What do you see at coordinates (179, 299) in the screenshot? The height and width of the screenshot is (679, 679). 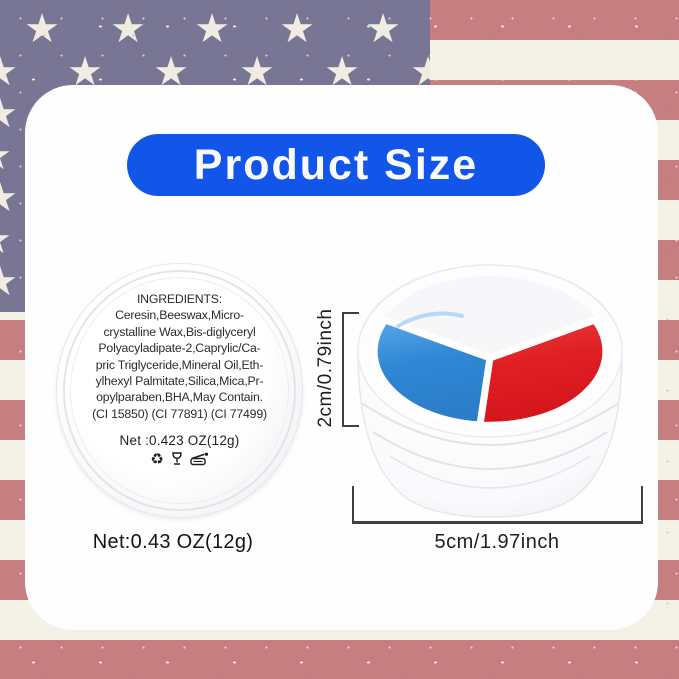 I see `ingredients-heading: INGREDIENTS:` at bounding box center [179, 299].